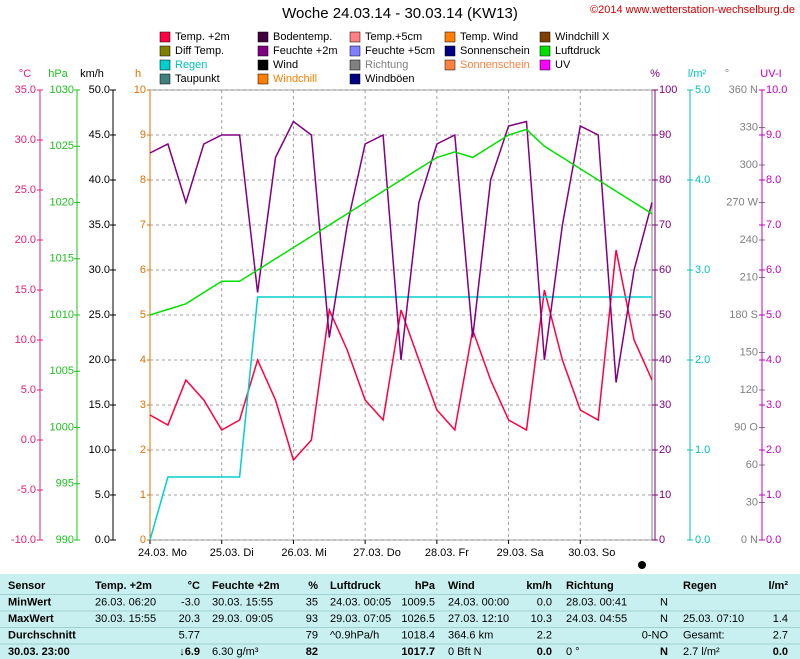  I want to click on legend-label: UV, so click(563, 65).